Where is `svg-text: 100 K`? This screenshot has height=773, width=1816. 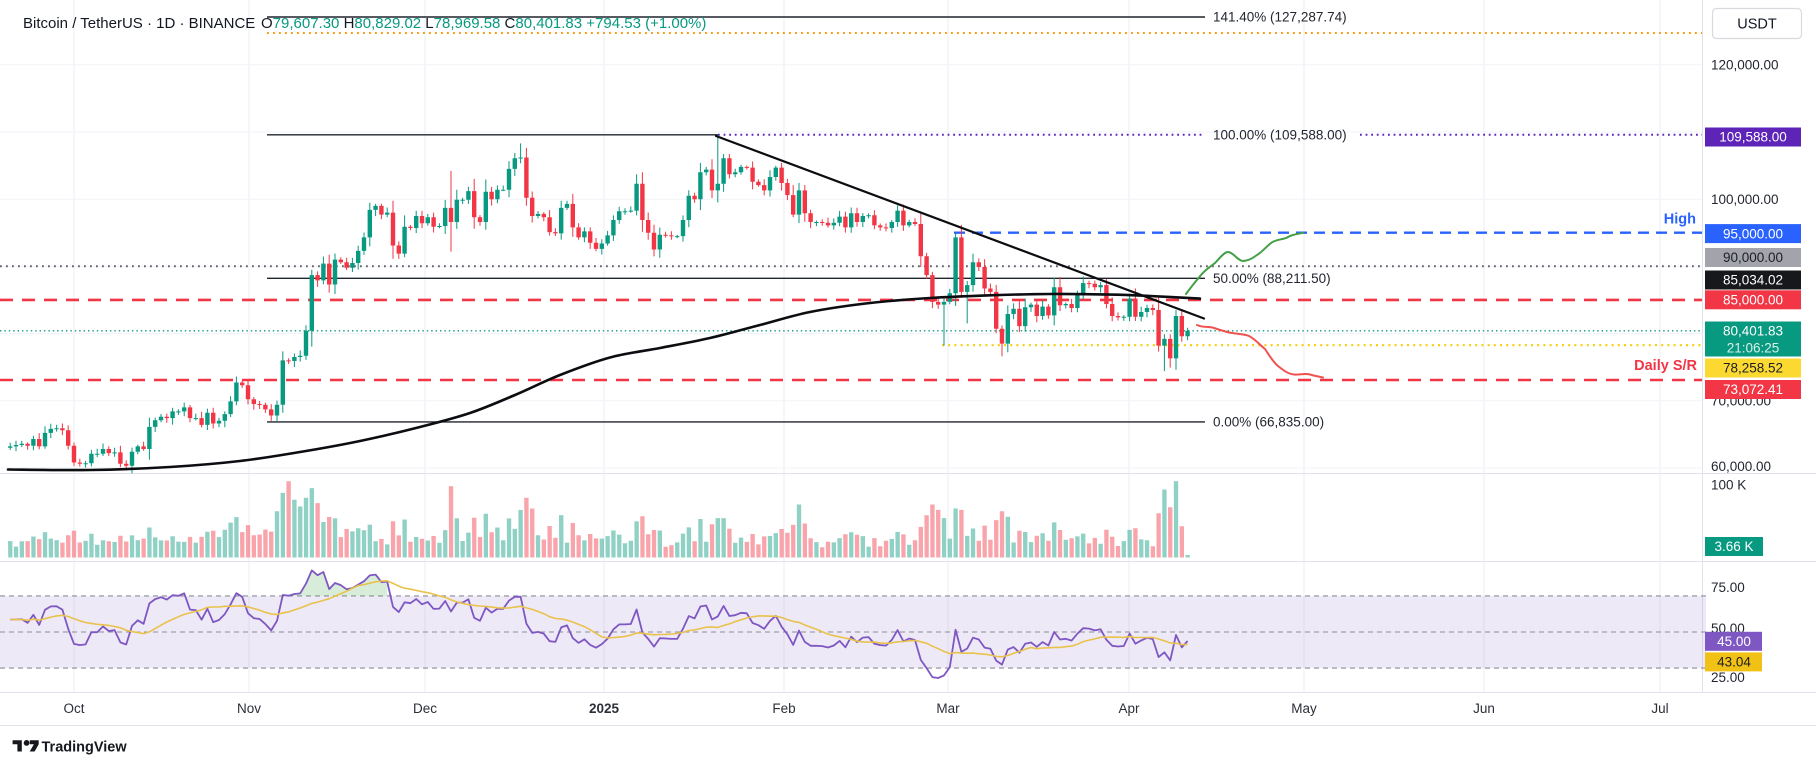
svg-text: 100 K is located at coordinates (1728, 485).